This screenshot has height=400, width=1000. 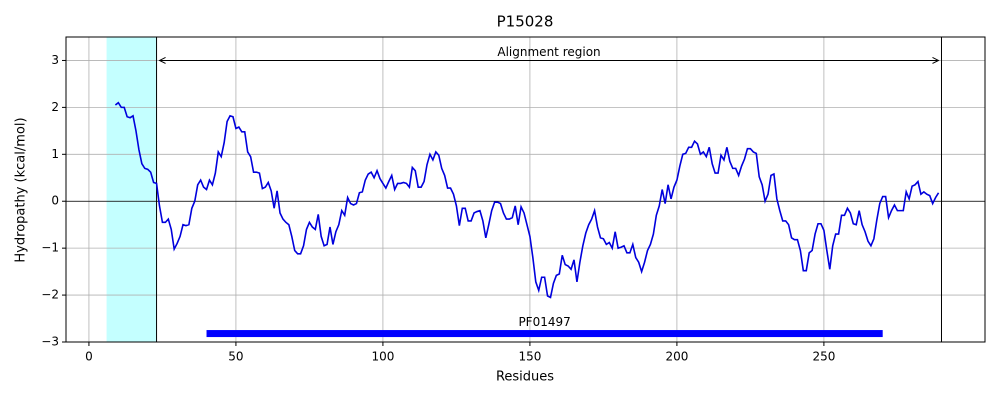 I want to click on y-tick-label: −1, so click(x=50, y=248).